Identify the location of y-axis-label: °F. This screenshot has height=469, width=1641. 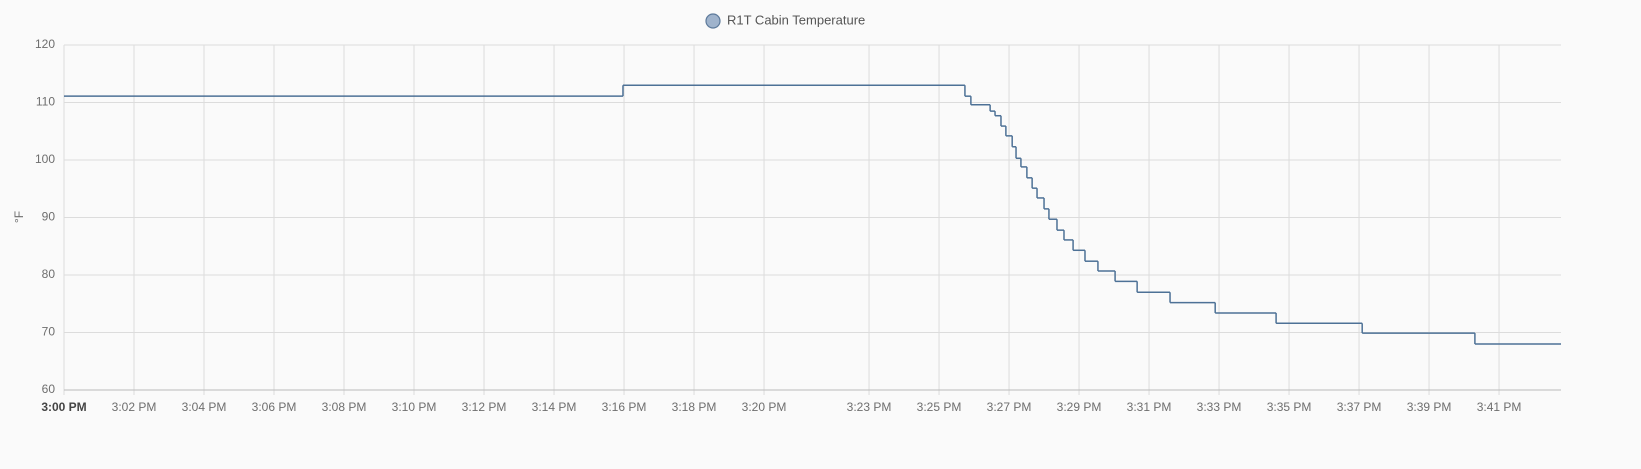
(19, 217).